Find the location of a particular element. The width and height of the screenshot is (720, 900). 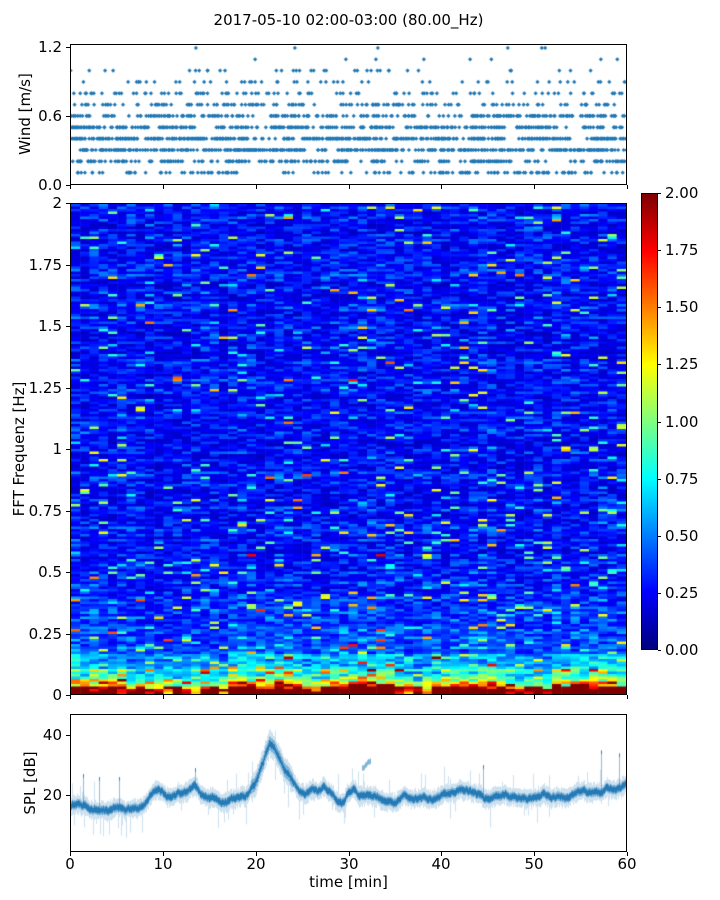

colorbar-tick-label: 2.00 is located at coordinates (682, 193).